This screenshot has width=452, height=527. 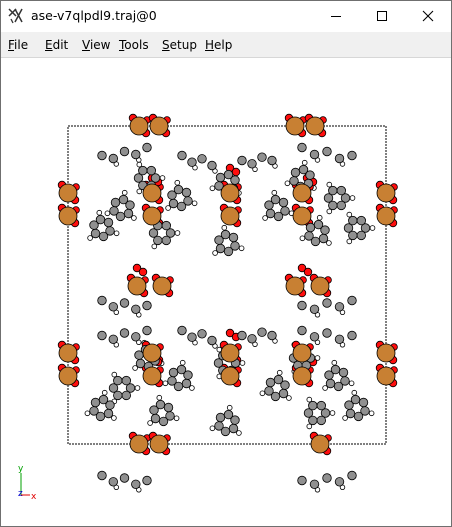 What do you see at coordinates (428, 16) in the screenshot?
I see `close-button` at bounding box center [428, 16].